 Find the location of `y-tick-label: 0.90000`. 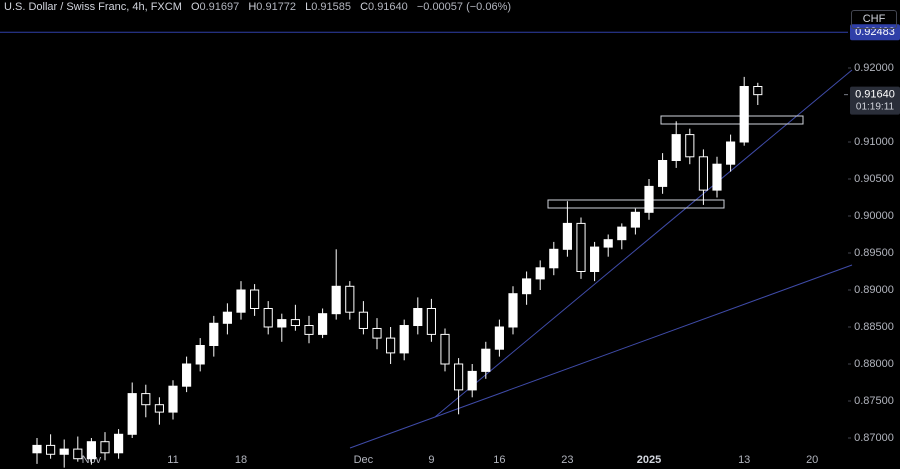

y-tick-label: 0.90000 is located at coordinates (874, 216).